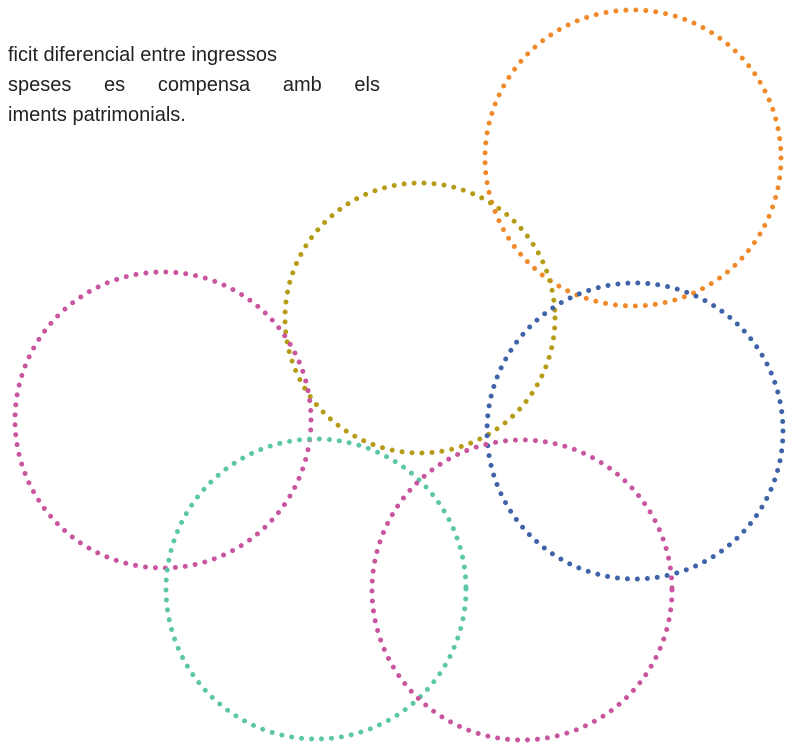  I want to click on paragraph-line-2: speses es compensa amb els, so click(194, 85).